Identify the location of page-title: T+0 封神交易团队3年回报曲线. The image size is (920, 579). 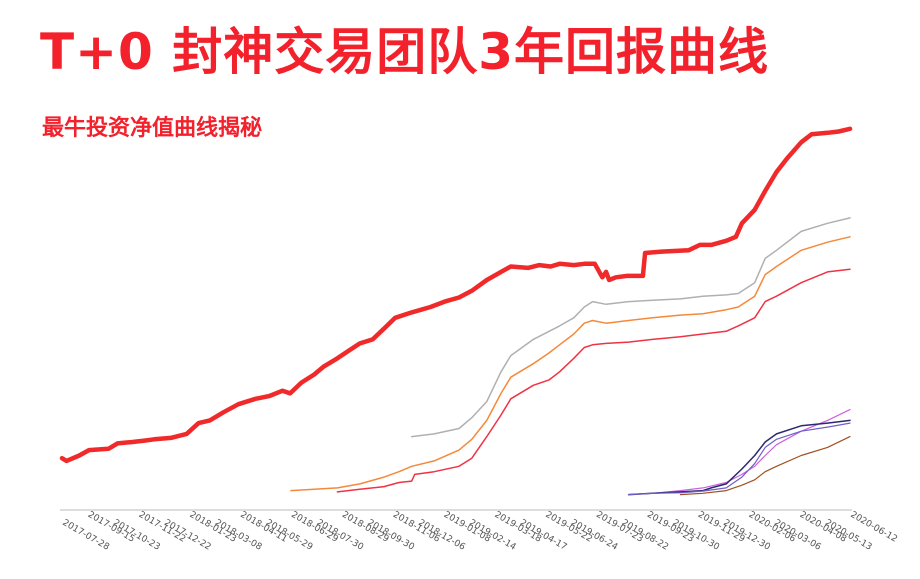
(404, 52).